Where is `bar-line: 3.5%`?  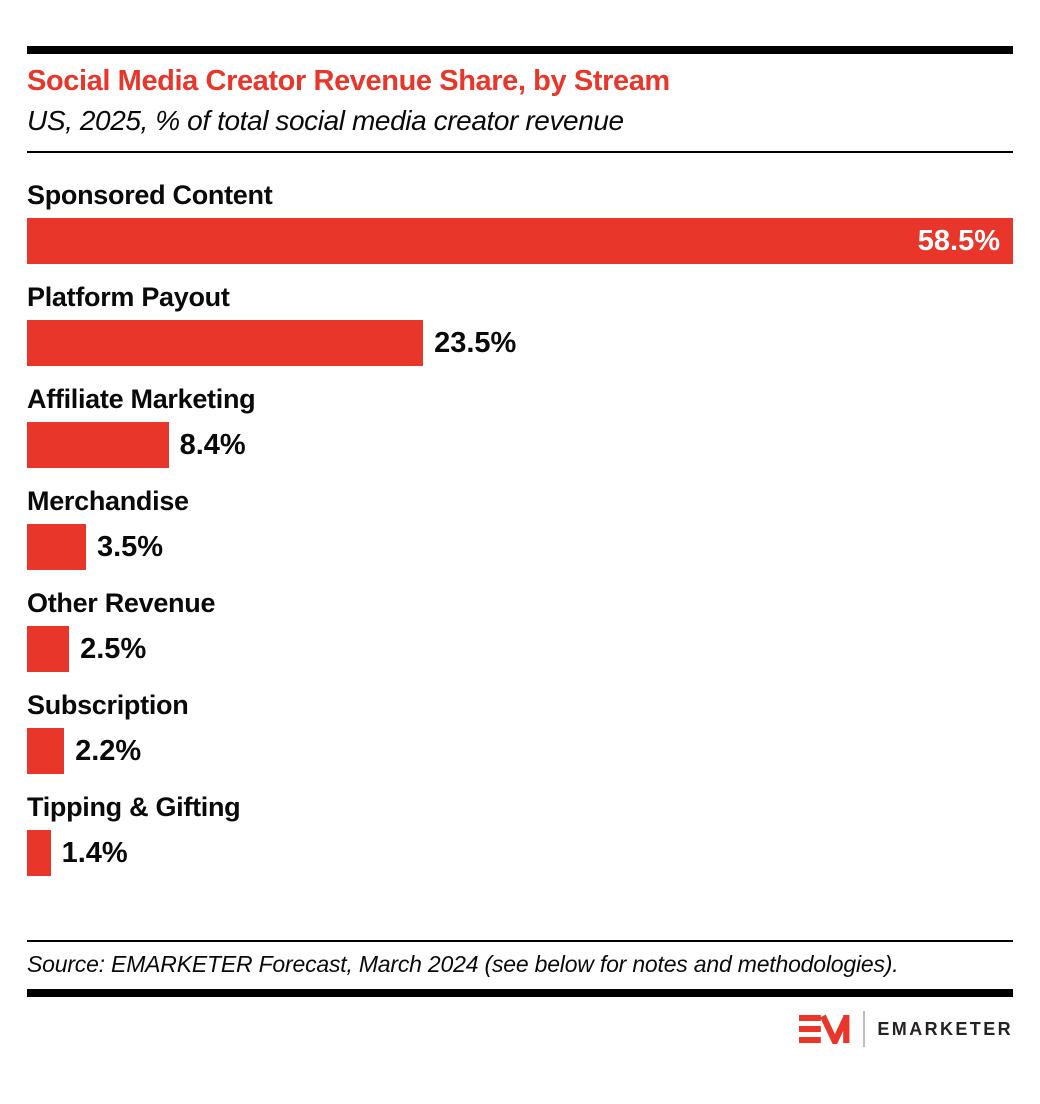
bar-line: 3.5% is located at coordinates (520, 547).